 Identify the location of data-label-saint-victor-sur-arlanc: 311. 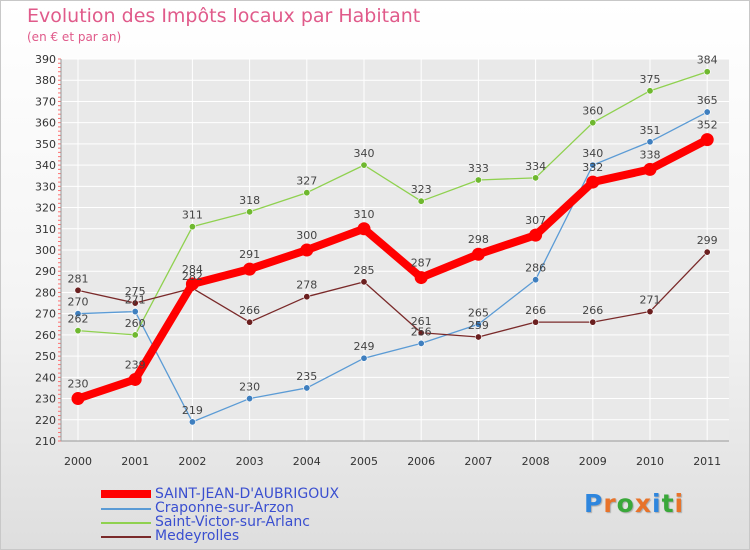
(192, 215).